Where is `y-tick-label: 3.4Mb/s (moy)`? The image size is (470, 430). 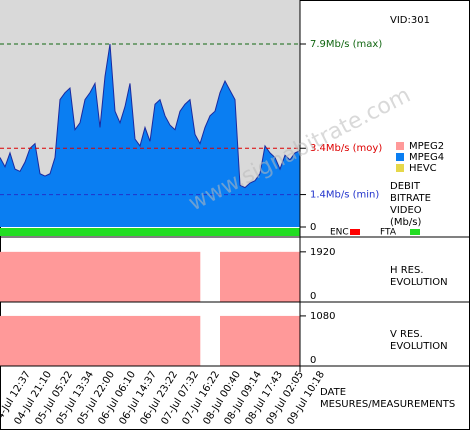 y-tick-label: 3.4Mb/s (moy) is located at coordinates (346, 148).